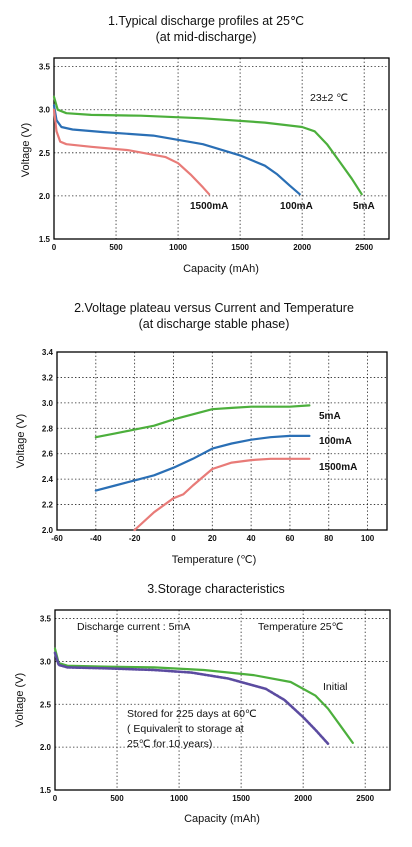 This screenshot has width=412, height=847. I want to click on x-tick-label: 60, so click(289, 538).